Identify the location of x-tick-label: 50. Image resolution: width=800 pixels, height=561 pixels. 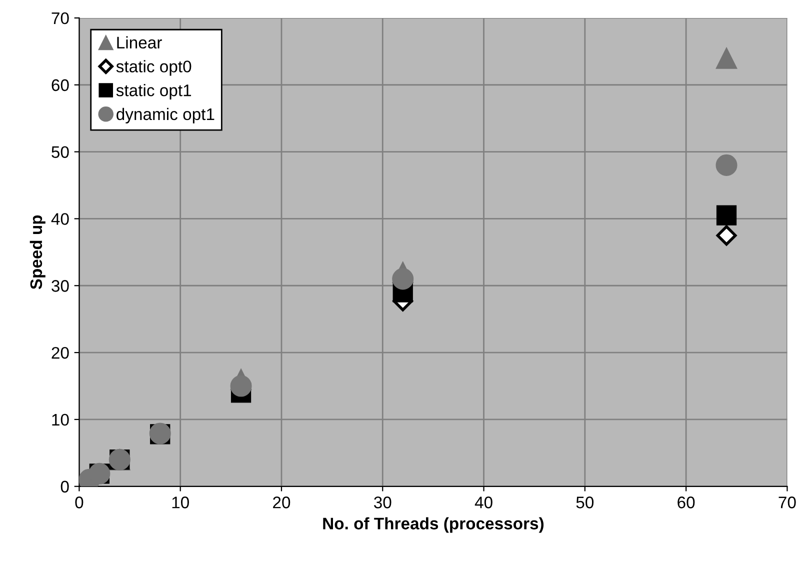
(585, 502).